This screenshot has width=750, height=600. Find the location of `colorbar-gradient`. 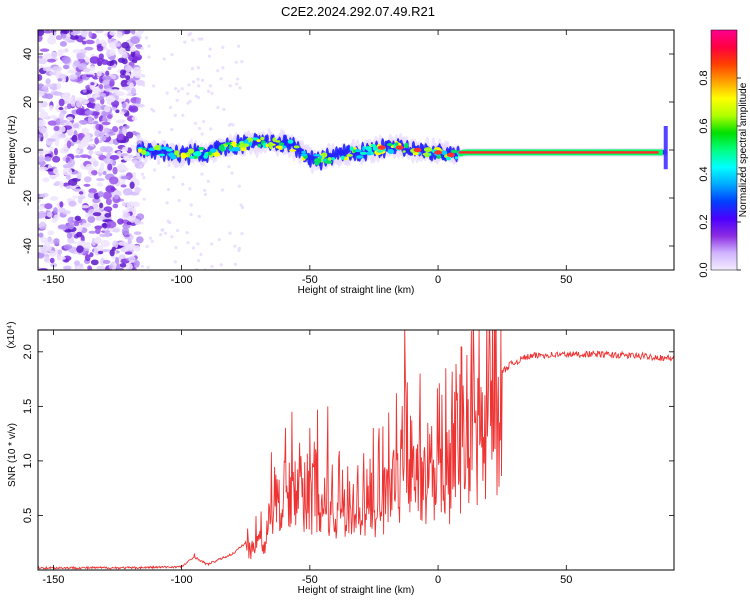

colorbar-gradient is located at coordinates (724, 150).